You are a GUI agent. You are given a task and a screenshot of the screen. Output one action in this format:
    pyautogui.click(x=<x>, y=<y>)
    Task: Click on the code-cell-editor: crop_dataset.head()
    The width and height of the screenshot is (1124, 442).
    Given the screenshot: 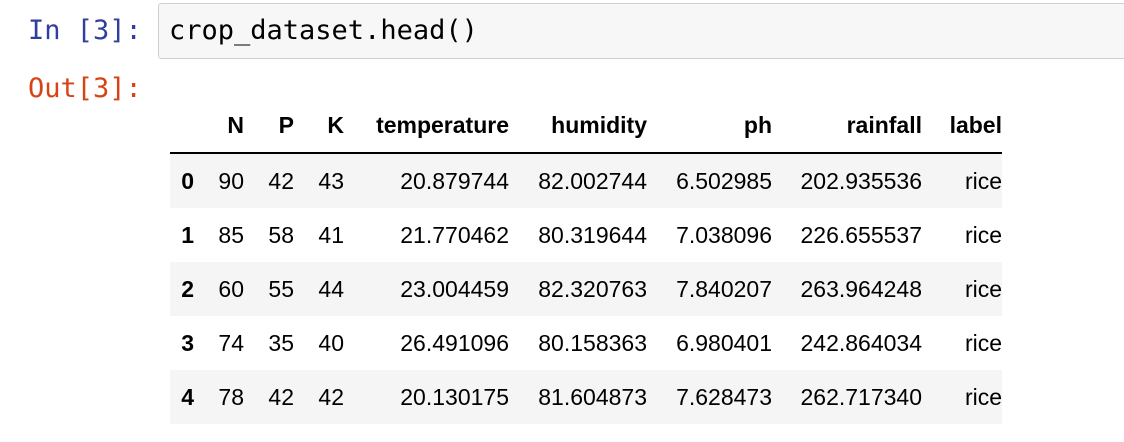 What is the action you would take?
    pyautogui.click(x=641, y=31)
    